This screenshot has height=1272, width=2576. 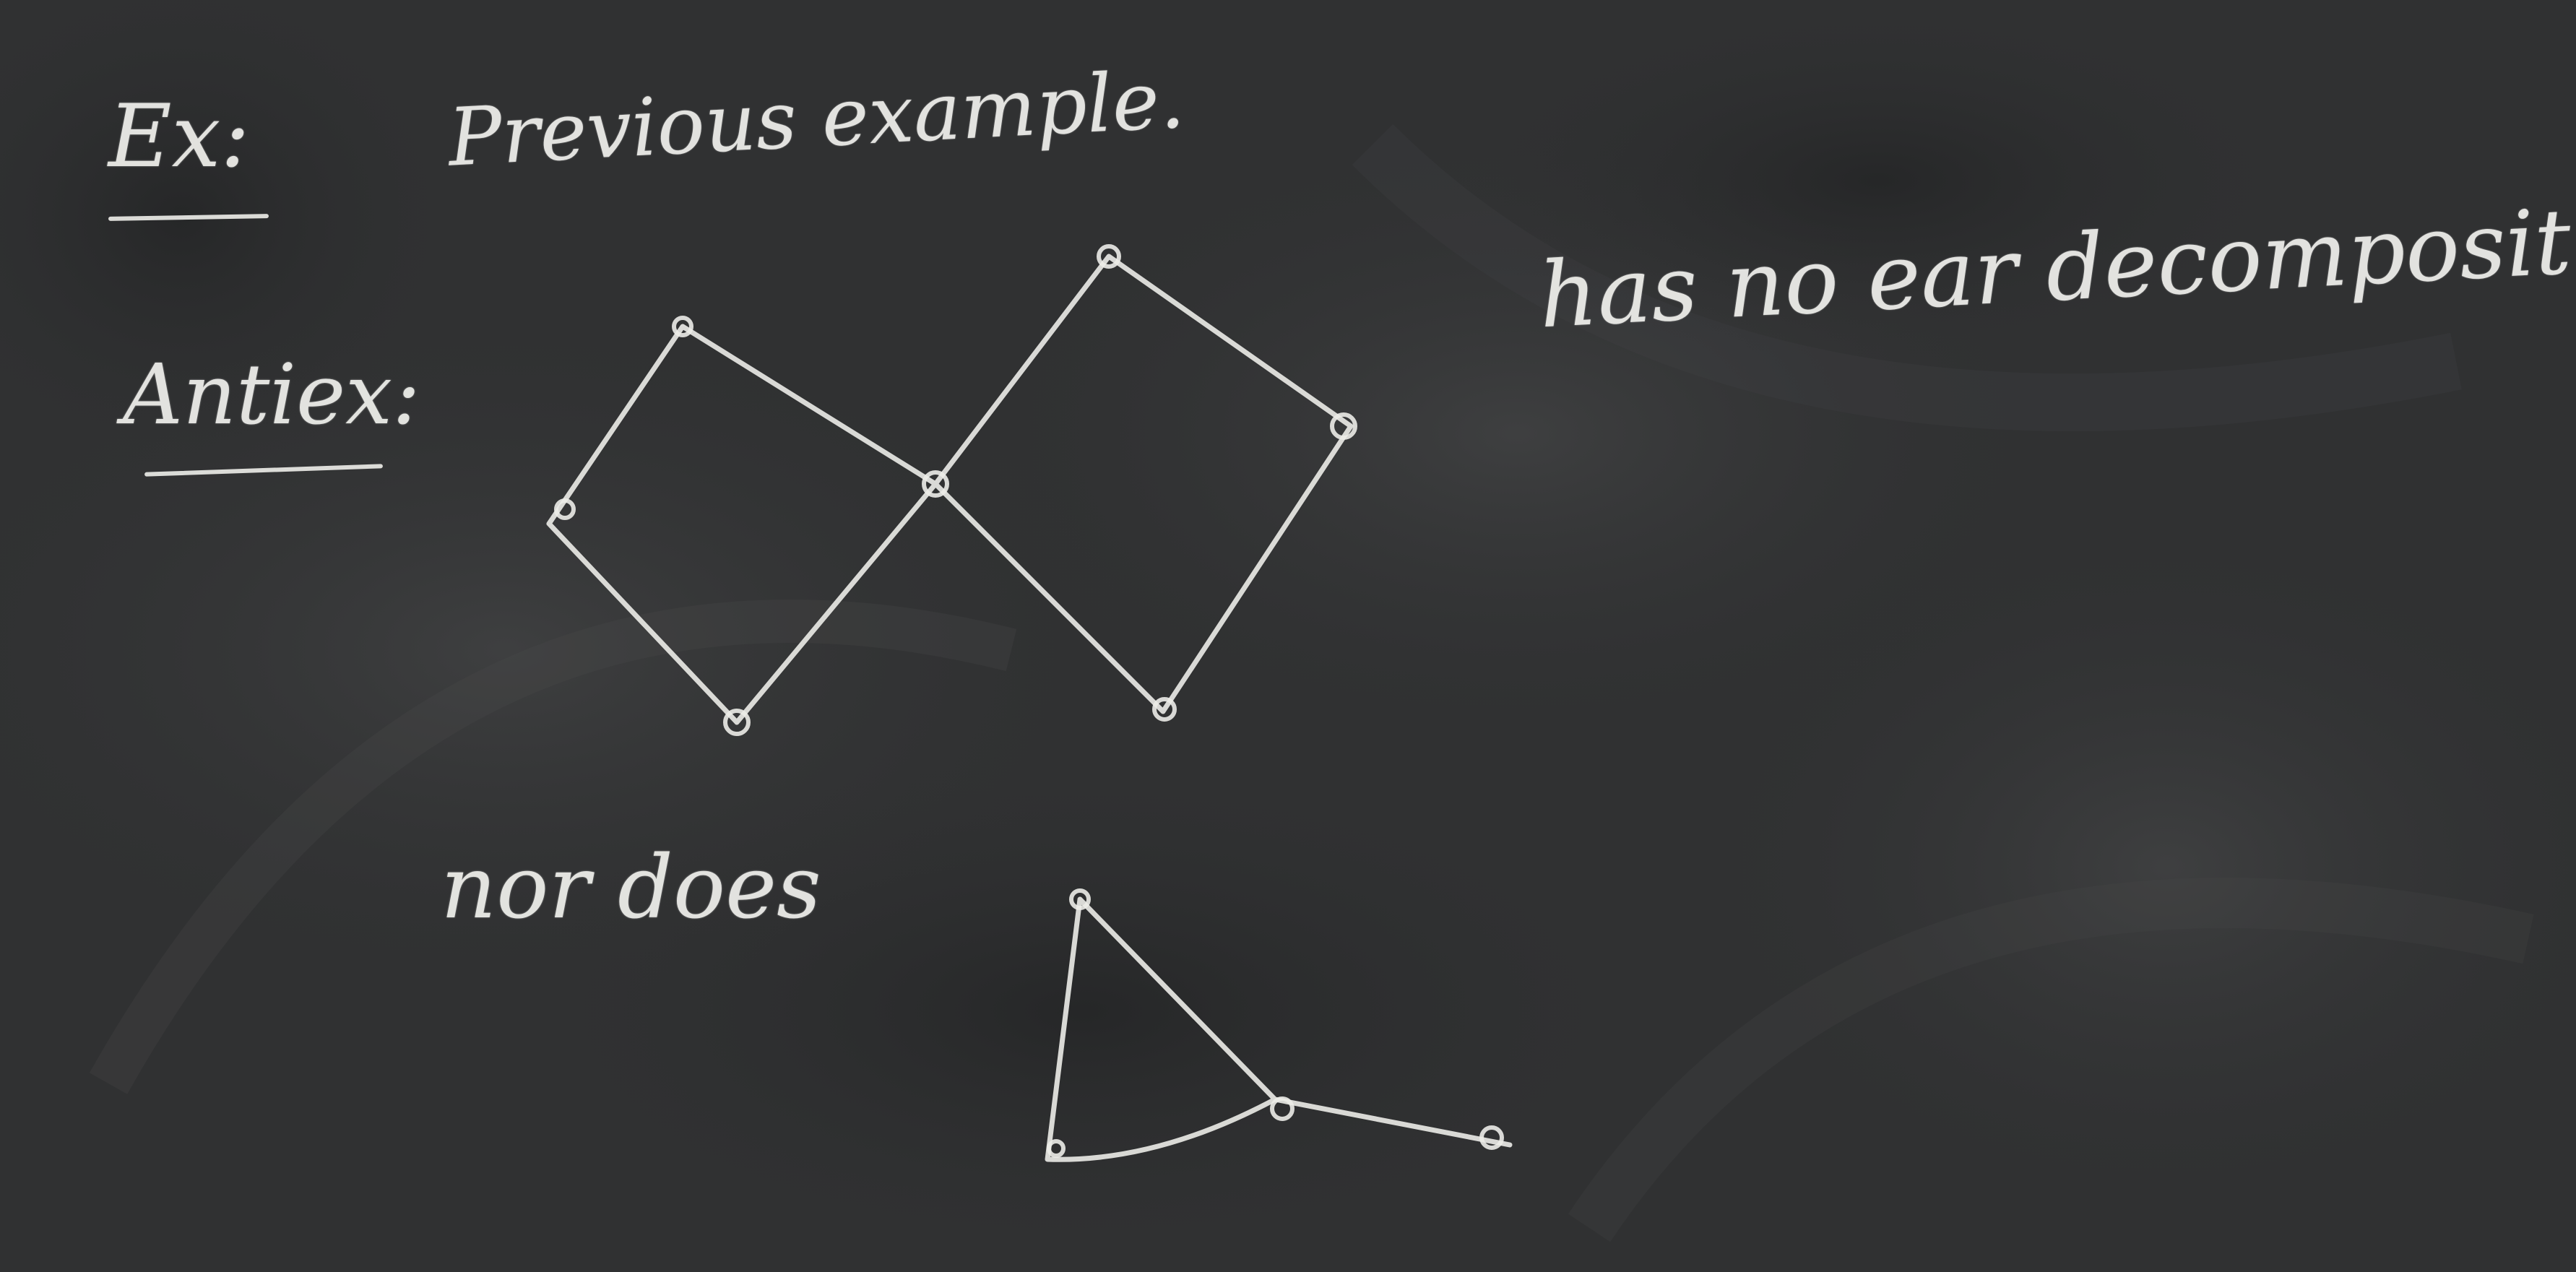 What do you see at coordinates (271, 395) in the screenshot?
I see `antiex-label: Antiex:` at bounding box center [271, 395].